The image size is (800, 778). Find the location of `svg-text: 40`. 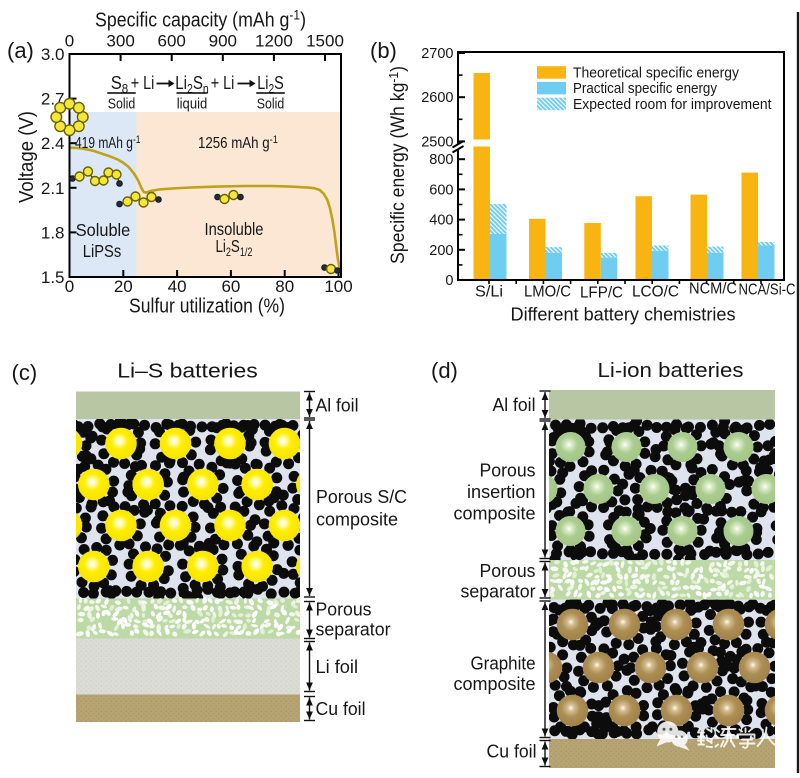

svg-text: 40 is located at coordinates (177, 286).